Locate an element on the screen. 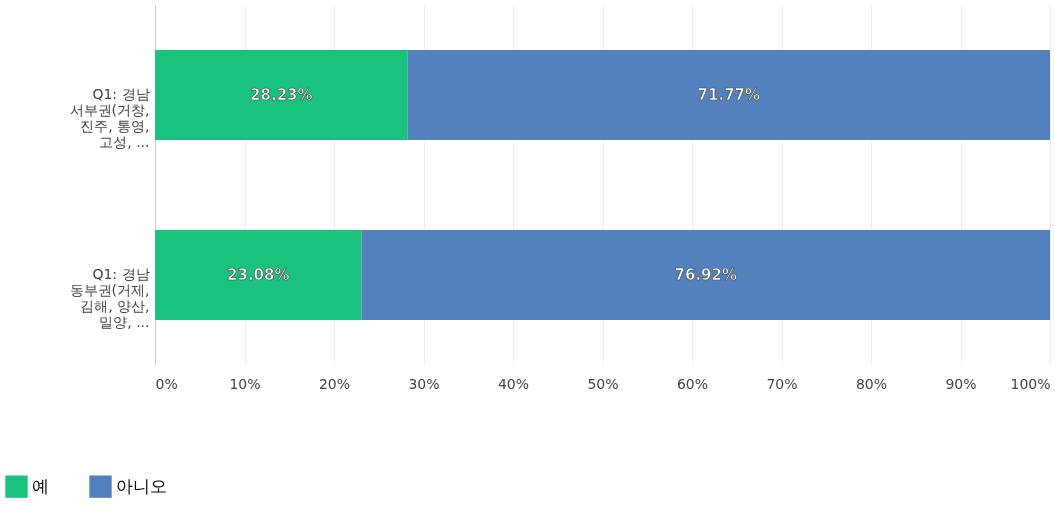 Image resolution: width=1055 pixels, height=519 pixels. data-label: 76.92% is located at coordinates (706, 275).